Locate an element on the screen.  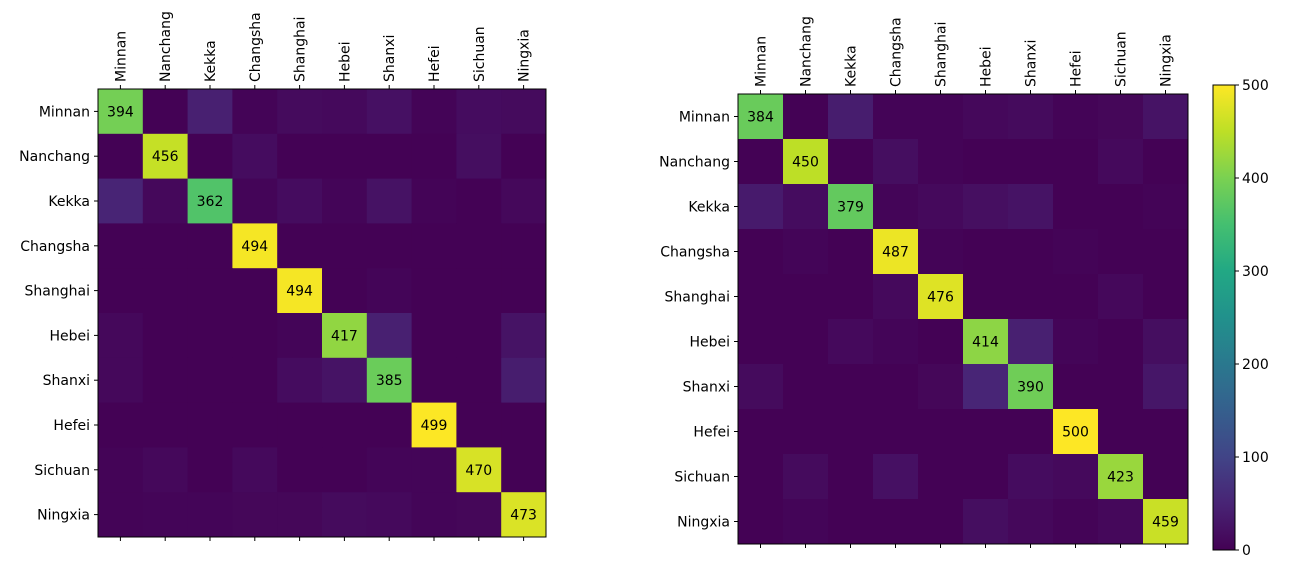
y-tick-label: Minnan is located at coordinates (704, 118).